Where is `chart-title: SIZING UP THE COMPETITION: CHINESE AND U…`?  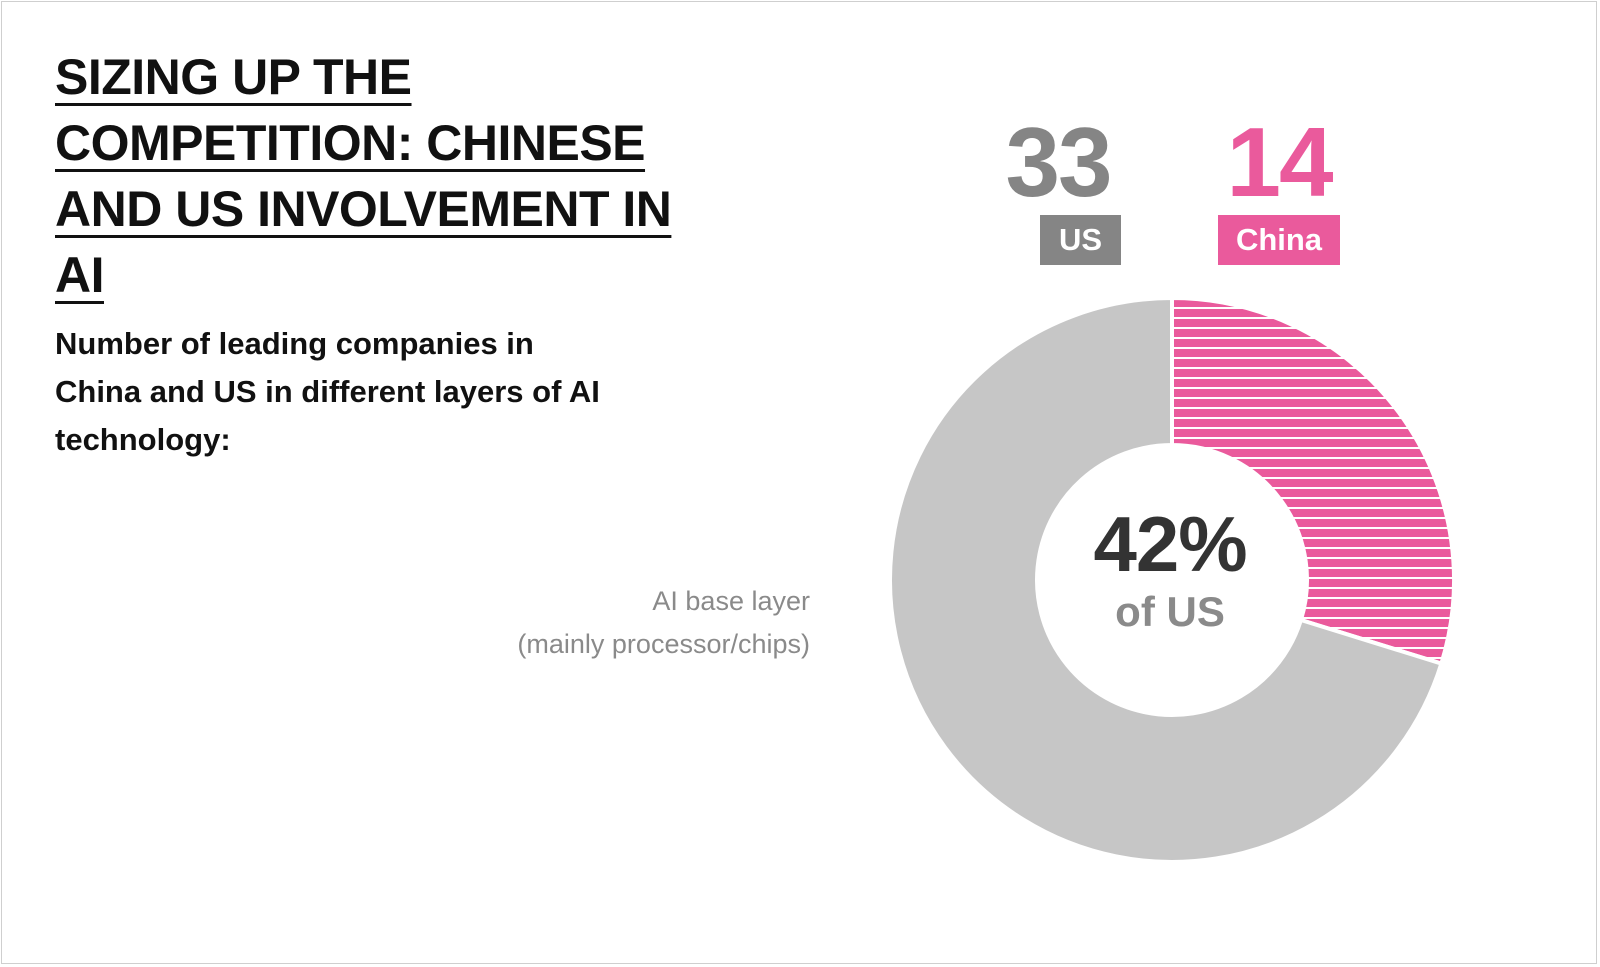 chart-title: SIZING UP THE COMPETITION: CHINESE AND U… is located at coordinates (363, 176).